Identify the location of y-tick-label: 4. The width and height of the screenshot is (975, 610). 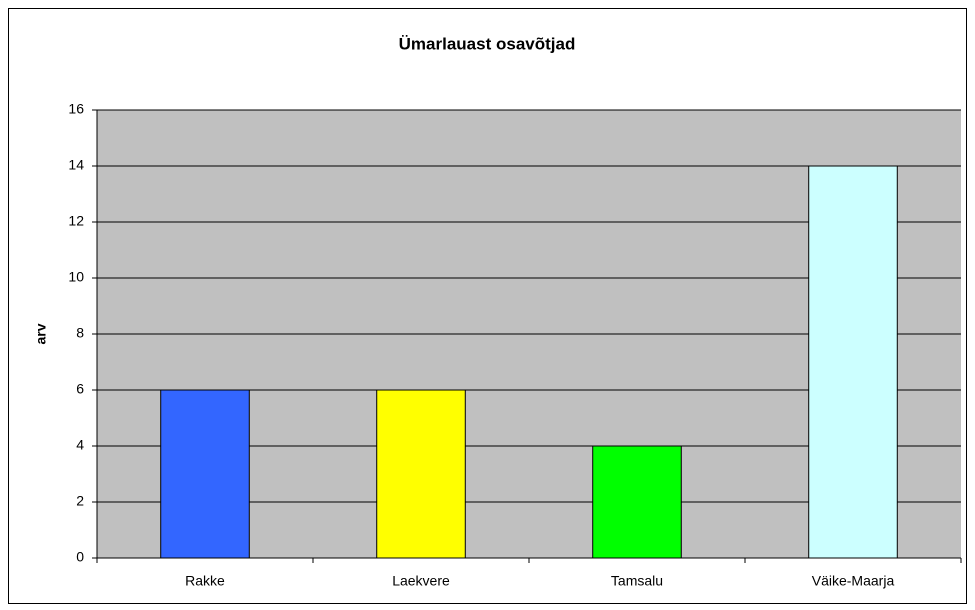
(80, 445).